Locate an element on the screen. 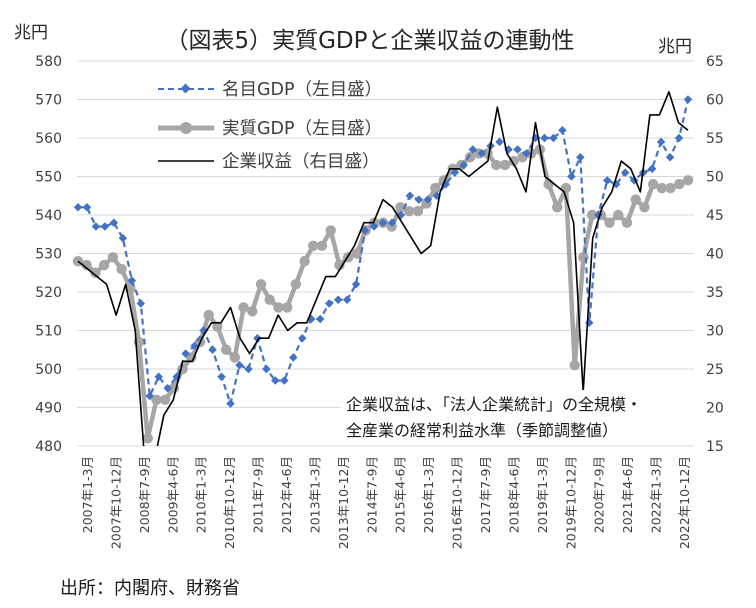  x-tick-label: 2012年4-6月 is located at coordinates (286, 494).